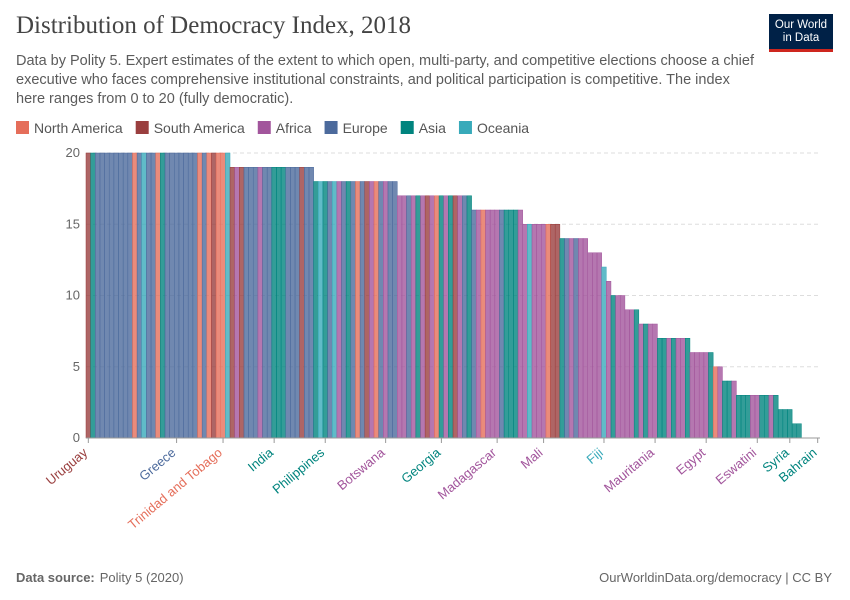 Image resolution: width=850 pixels, height=600 pixels. What do you see at coordinates (735, 466) in the screenshot?
I see `x-tick-label: Eswatini` at bounding box center [735, 466].